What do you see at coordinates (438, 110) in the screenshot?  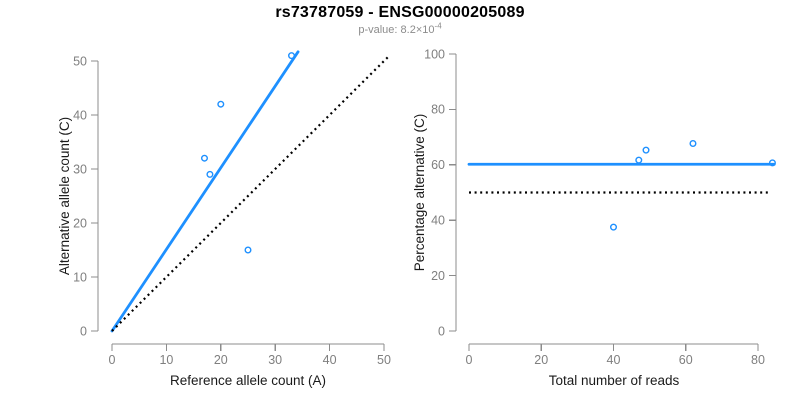 I see `y-tick-label: 80` at bounding box center [438, 110].